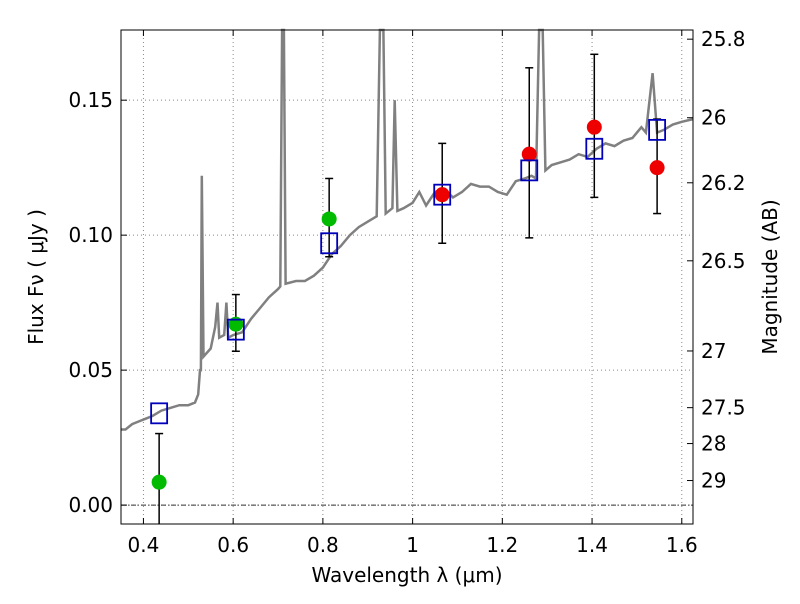  I want to click on right-tick-label: 26.2, so click(723, 183).